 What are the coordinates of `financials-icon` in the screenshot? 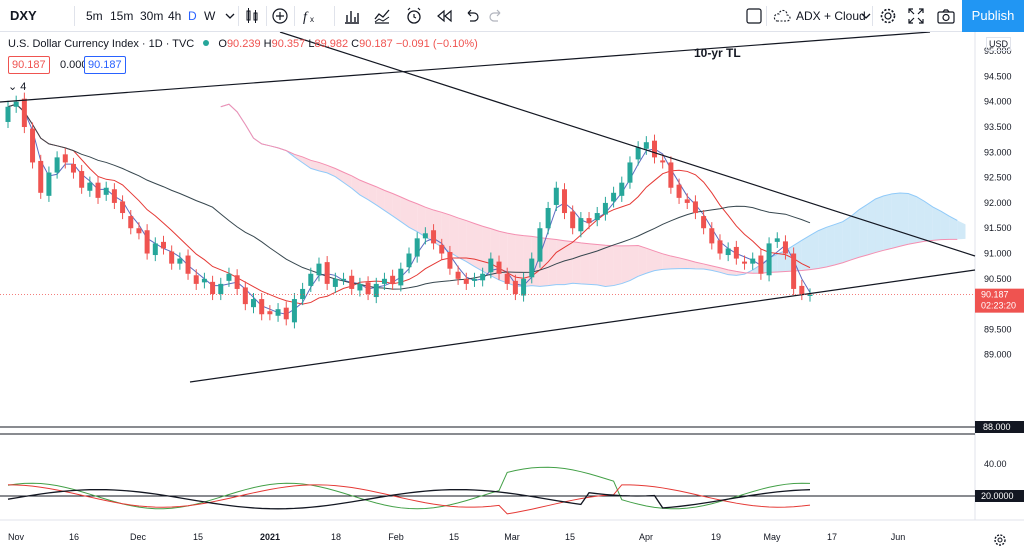 It's located at (352, 16).